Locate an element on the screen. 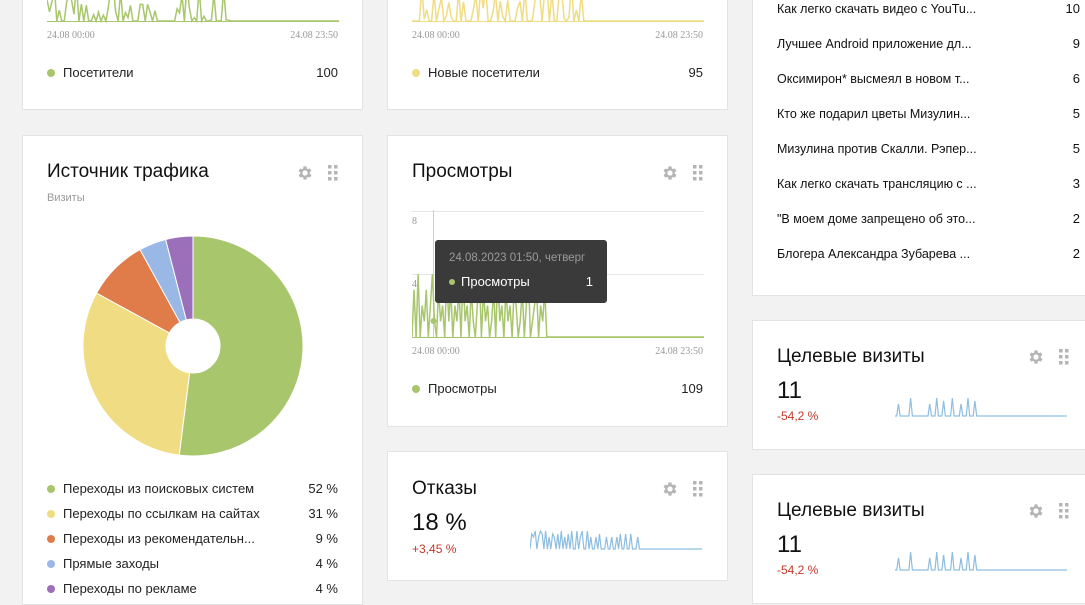 The width and height of the screenshot is (1085, 605). traffic-legend-item: Прямые заходы is located at coordinates (103, 563).